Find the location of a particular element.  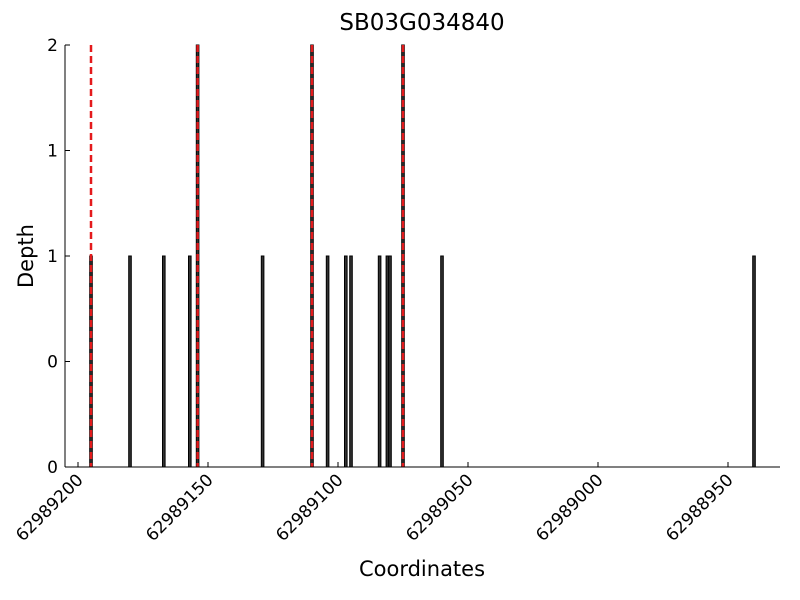

x-tick-label: 62989200 is located at coordinates (49, 507).